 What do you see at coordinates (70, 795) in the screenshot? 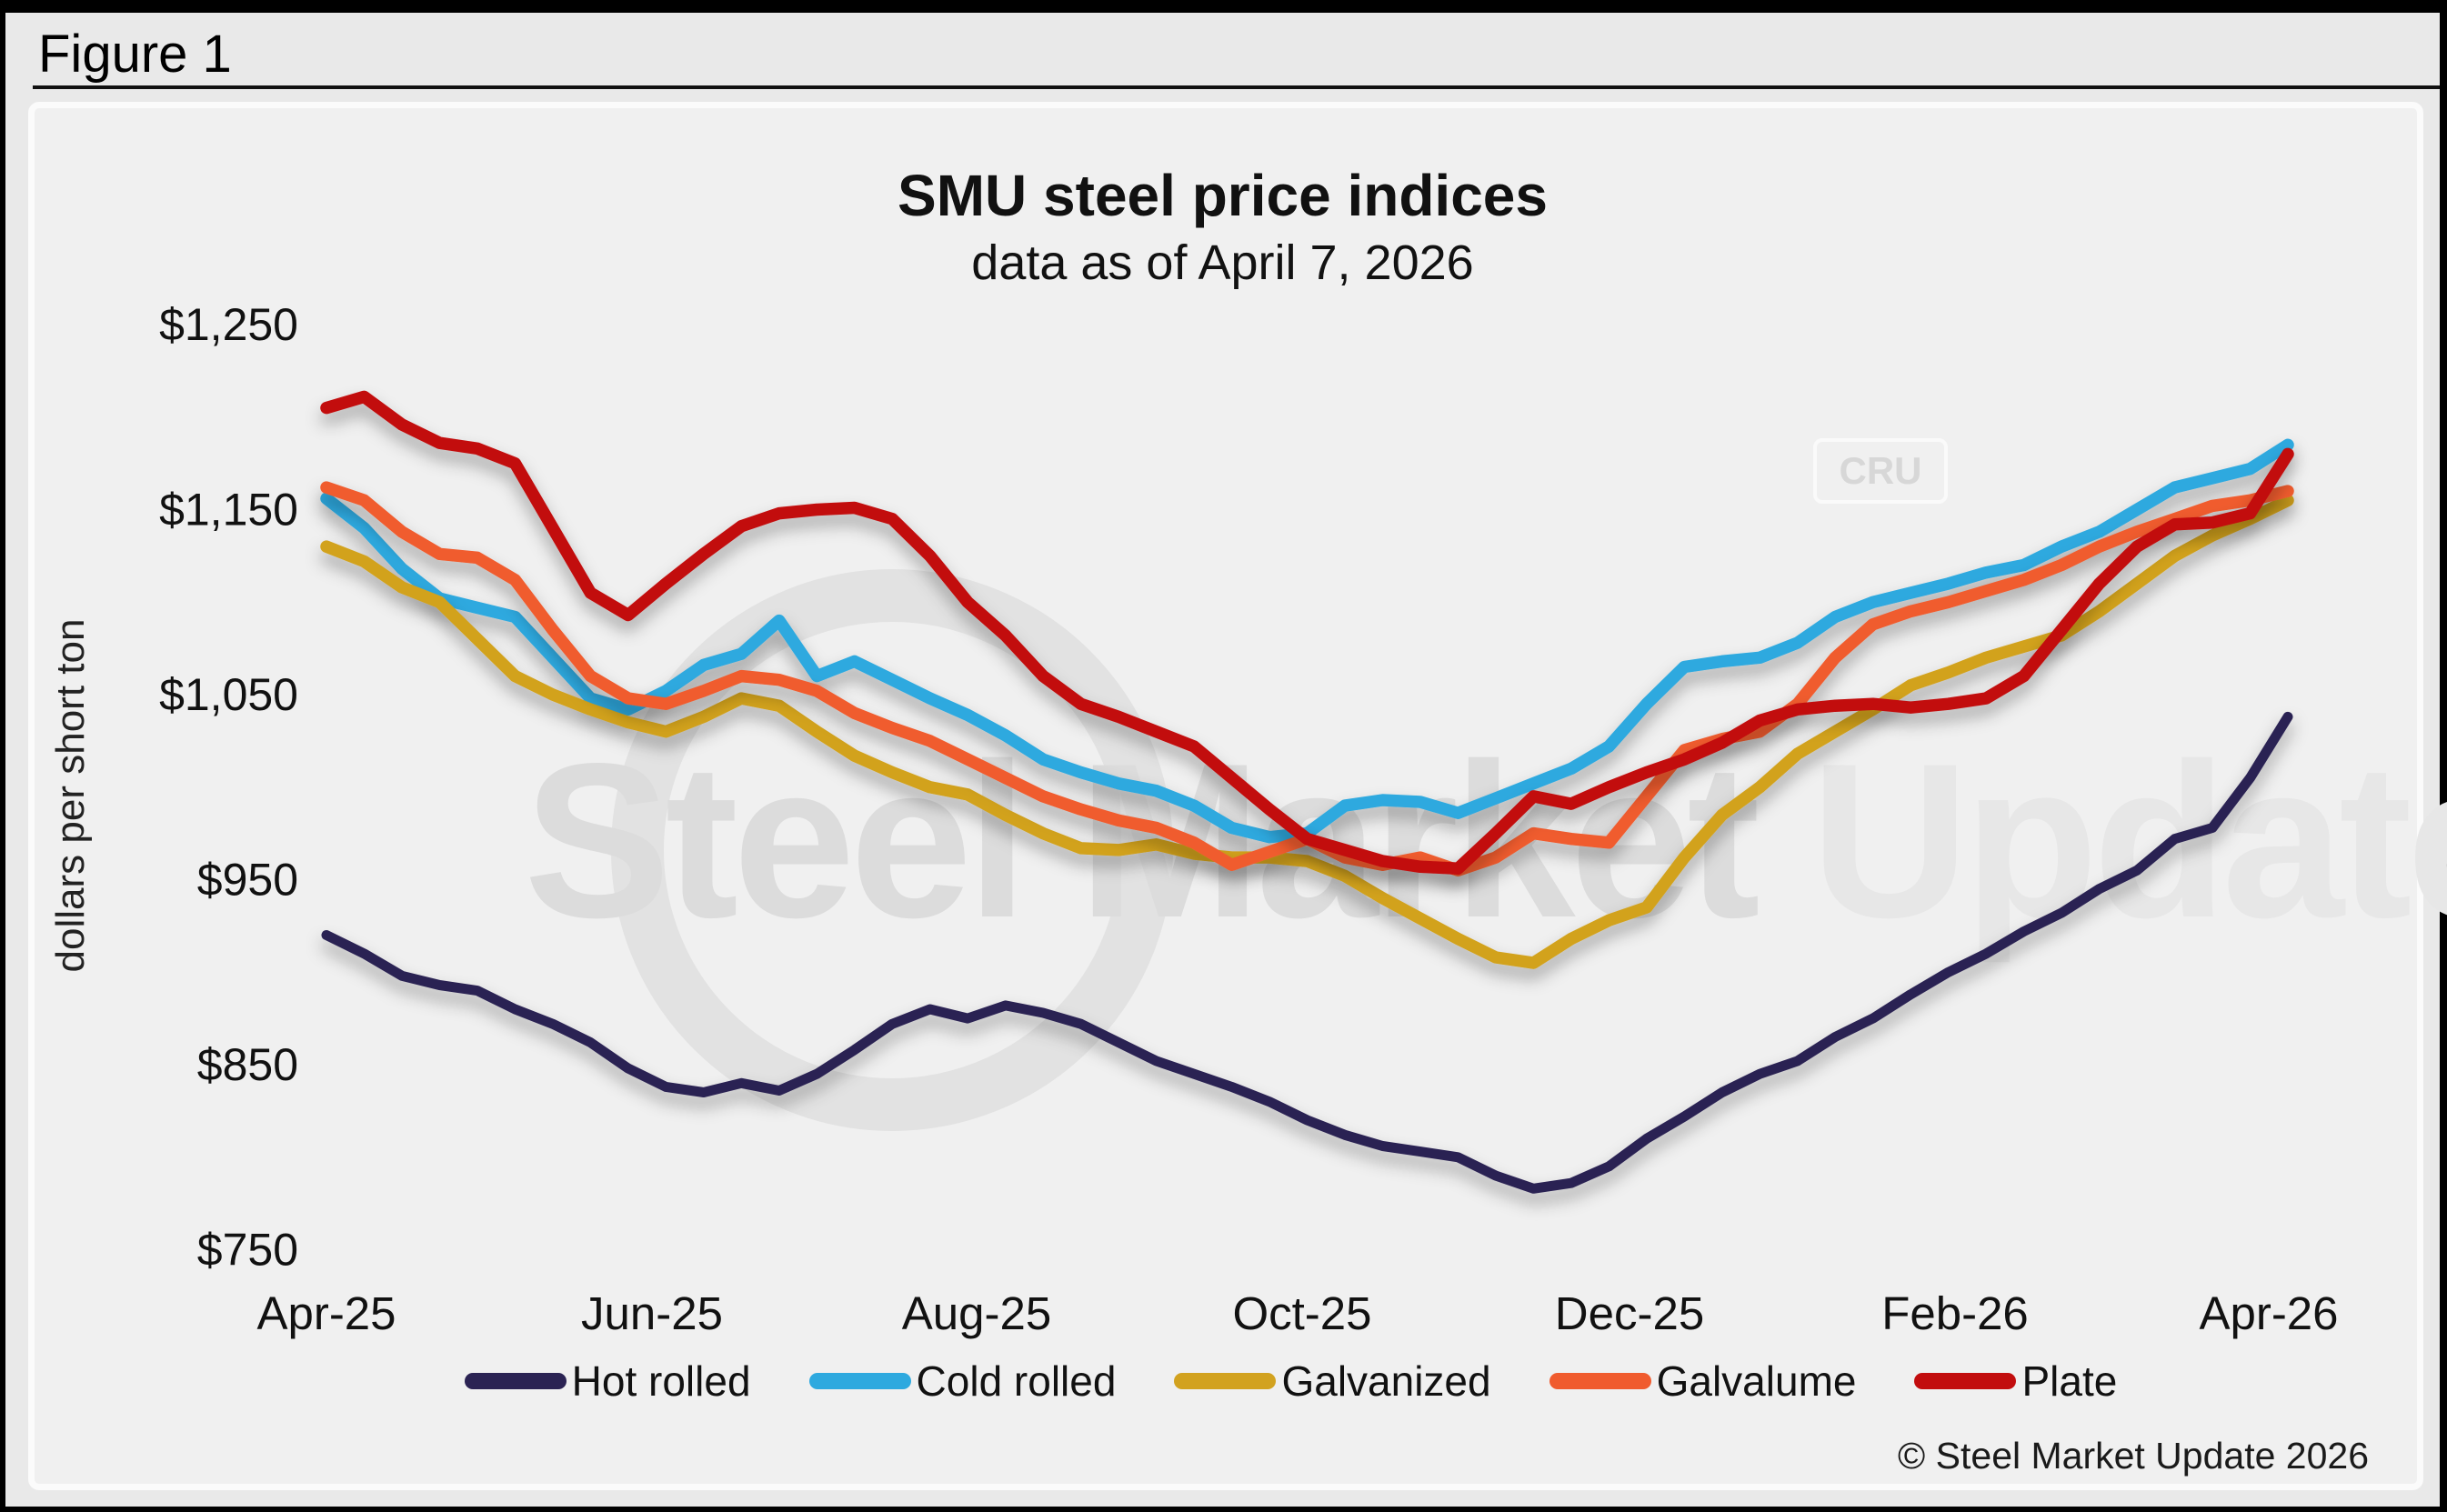
I see `y-axis-title: dollars per short ton` at bounding box center [70, 795].